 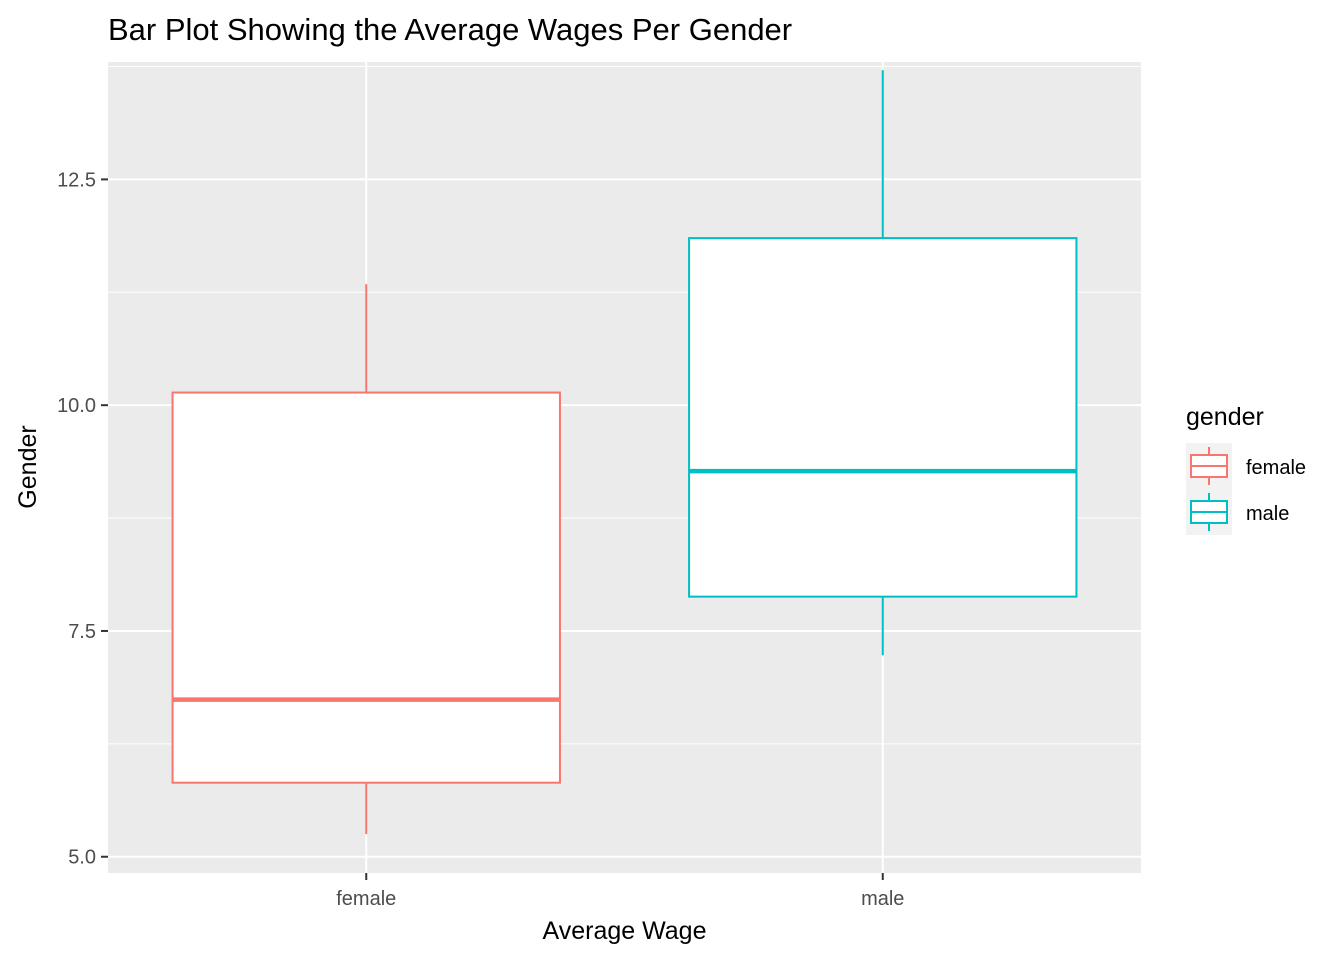 What do you see at coordinates (82, 519) in the screenshot?
I see `y-axis: 5.0 7.5 10.0 12.5` at bounding box center [82, 519].